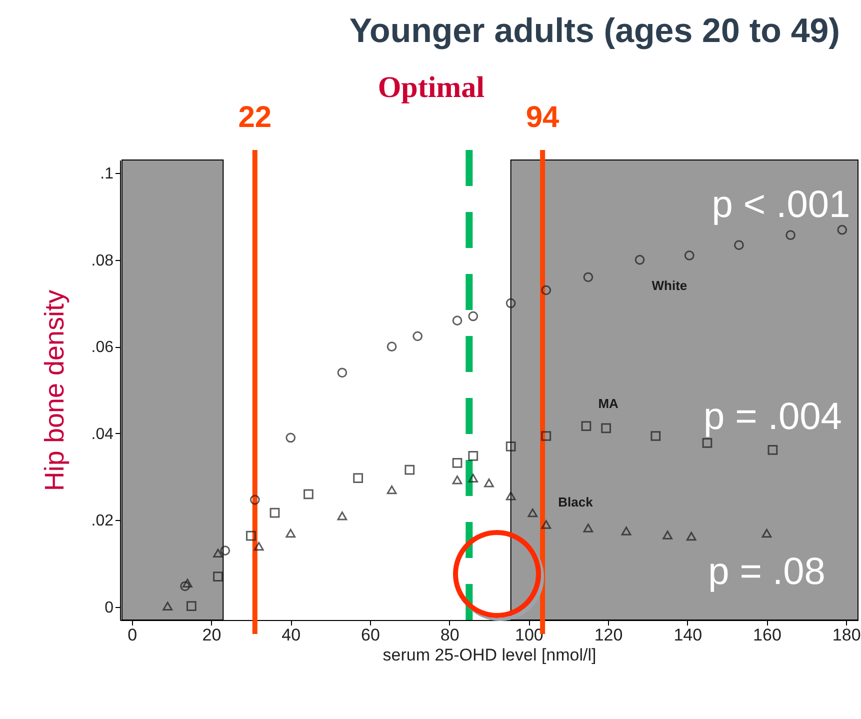 This screenshot has width=861, height=719. What do you see at coordinates (212, 635) in the screenshot?
I see `x-tick-label: 20` at bounding box center [212, 635].